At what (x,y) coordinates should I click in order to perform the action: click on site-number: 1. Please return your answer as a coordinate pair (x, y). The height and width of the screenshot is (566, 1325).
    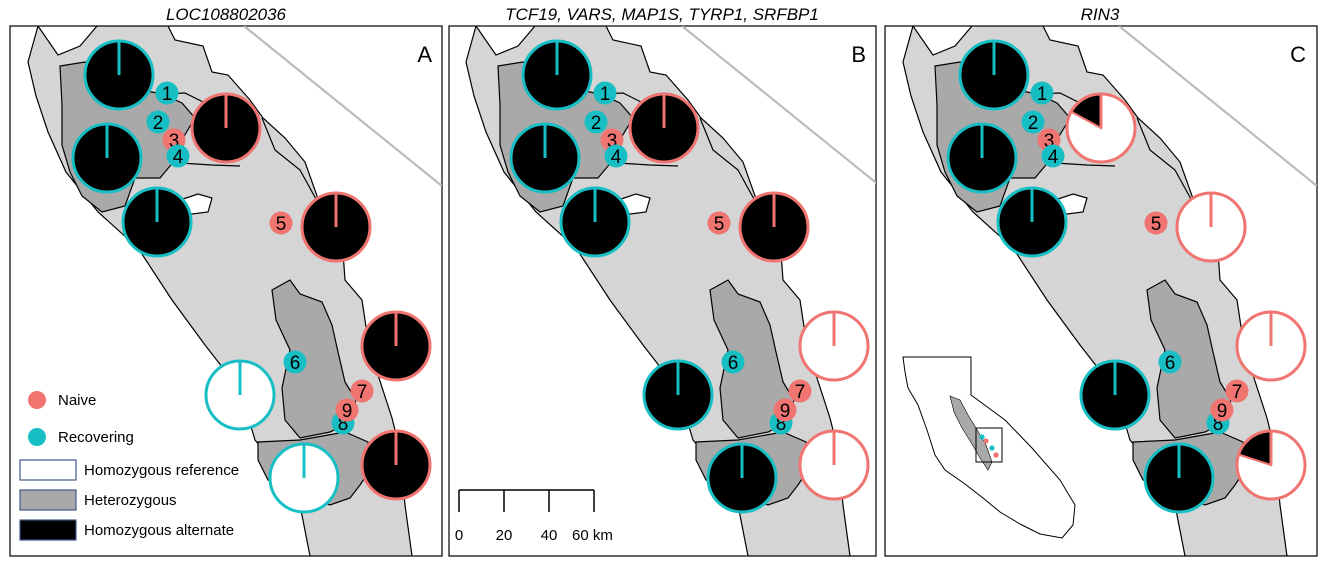
    Looking at the image, I should click on (1042, 94).